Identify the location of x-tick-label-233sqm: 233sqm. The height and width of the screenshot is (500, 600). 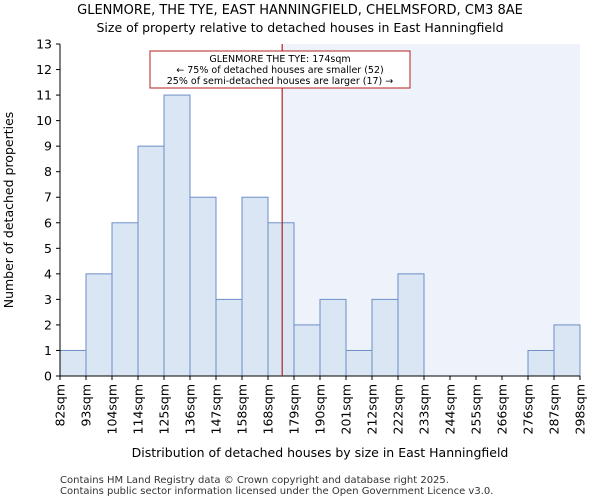
(424, 409).